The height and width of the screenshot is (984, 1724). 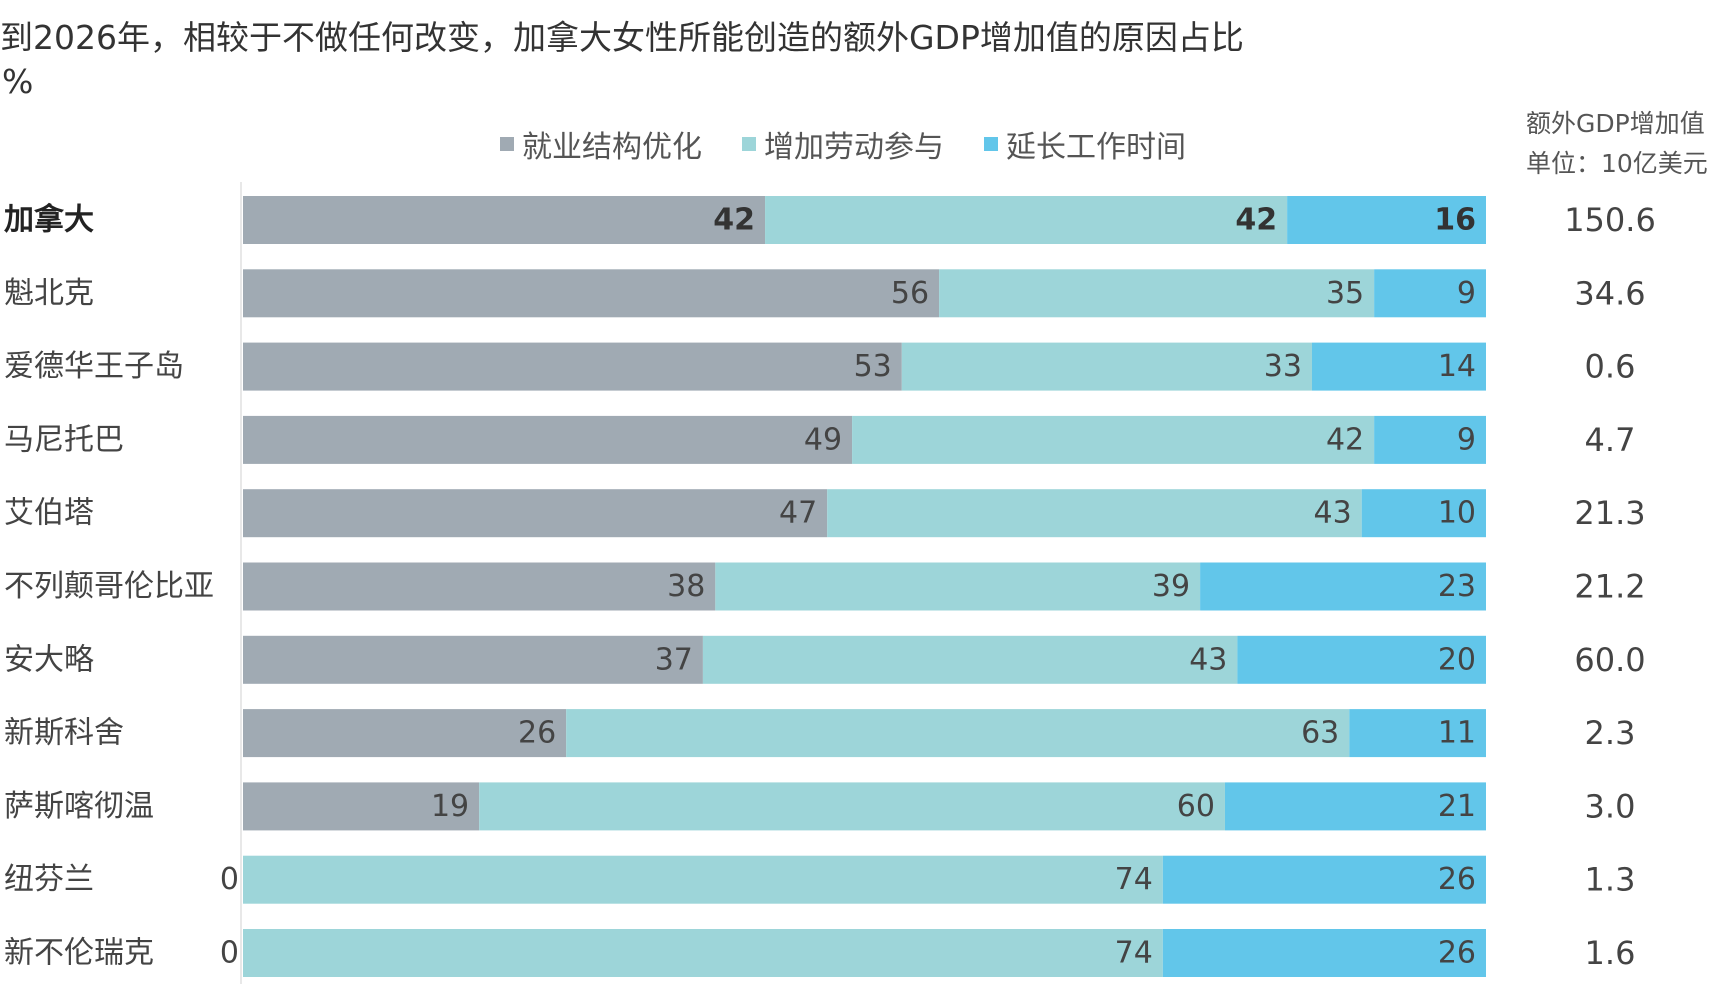 I want to click on data-label: 35, so click(x=1345, y=293).